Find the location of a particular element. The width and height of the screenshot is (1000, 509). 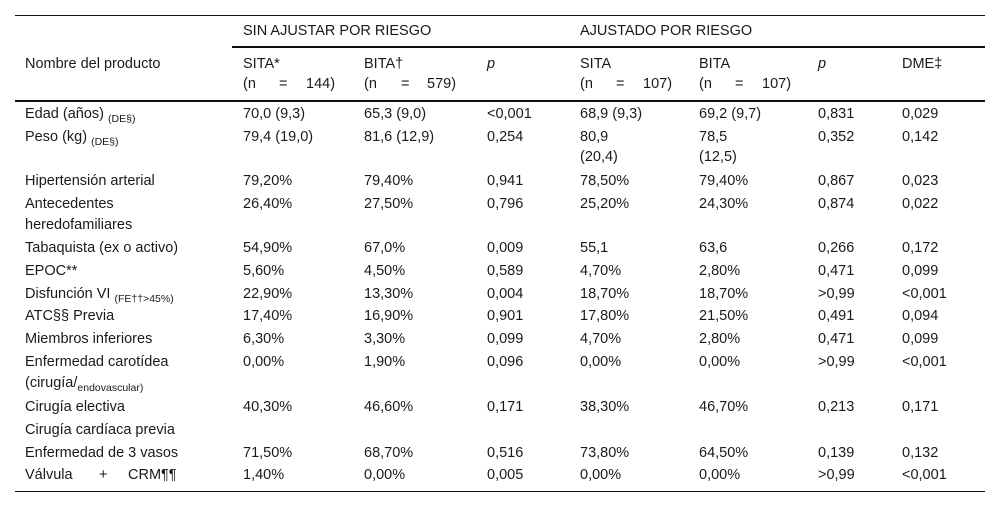

cell-p-unadjusted: 0,796 is located at coordinates (505, 204).